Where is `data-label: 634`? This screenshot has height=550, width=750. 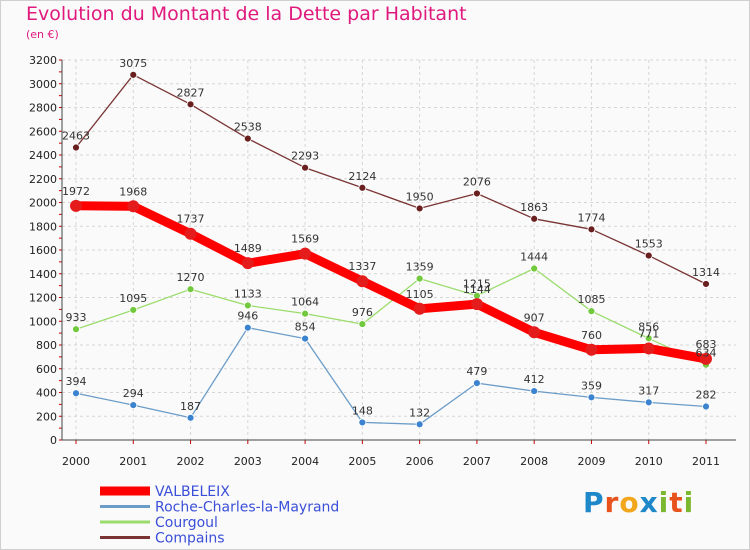 data-label: 634 is located at coordinates (706, 353).